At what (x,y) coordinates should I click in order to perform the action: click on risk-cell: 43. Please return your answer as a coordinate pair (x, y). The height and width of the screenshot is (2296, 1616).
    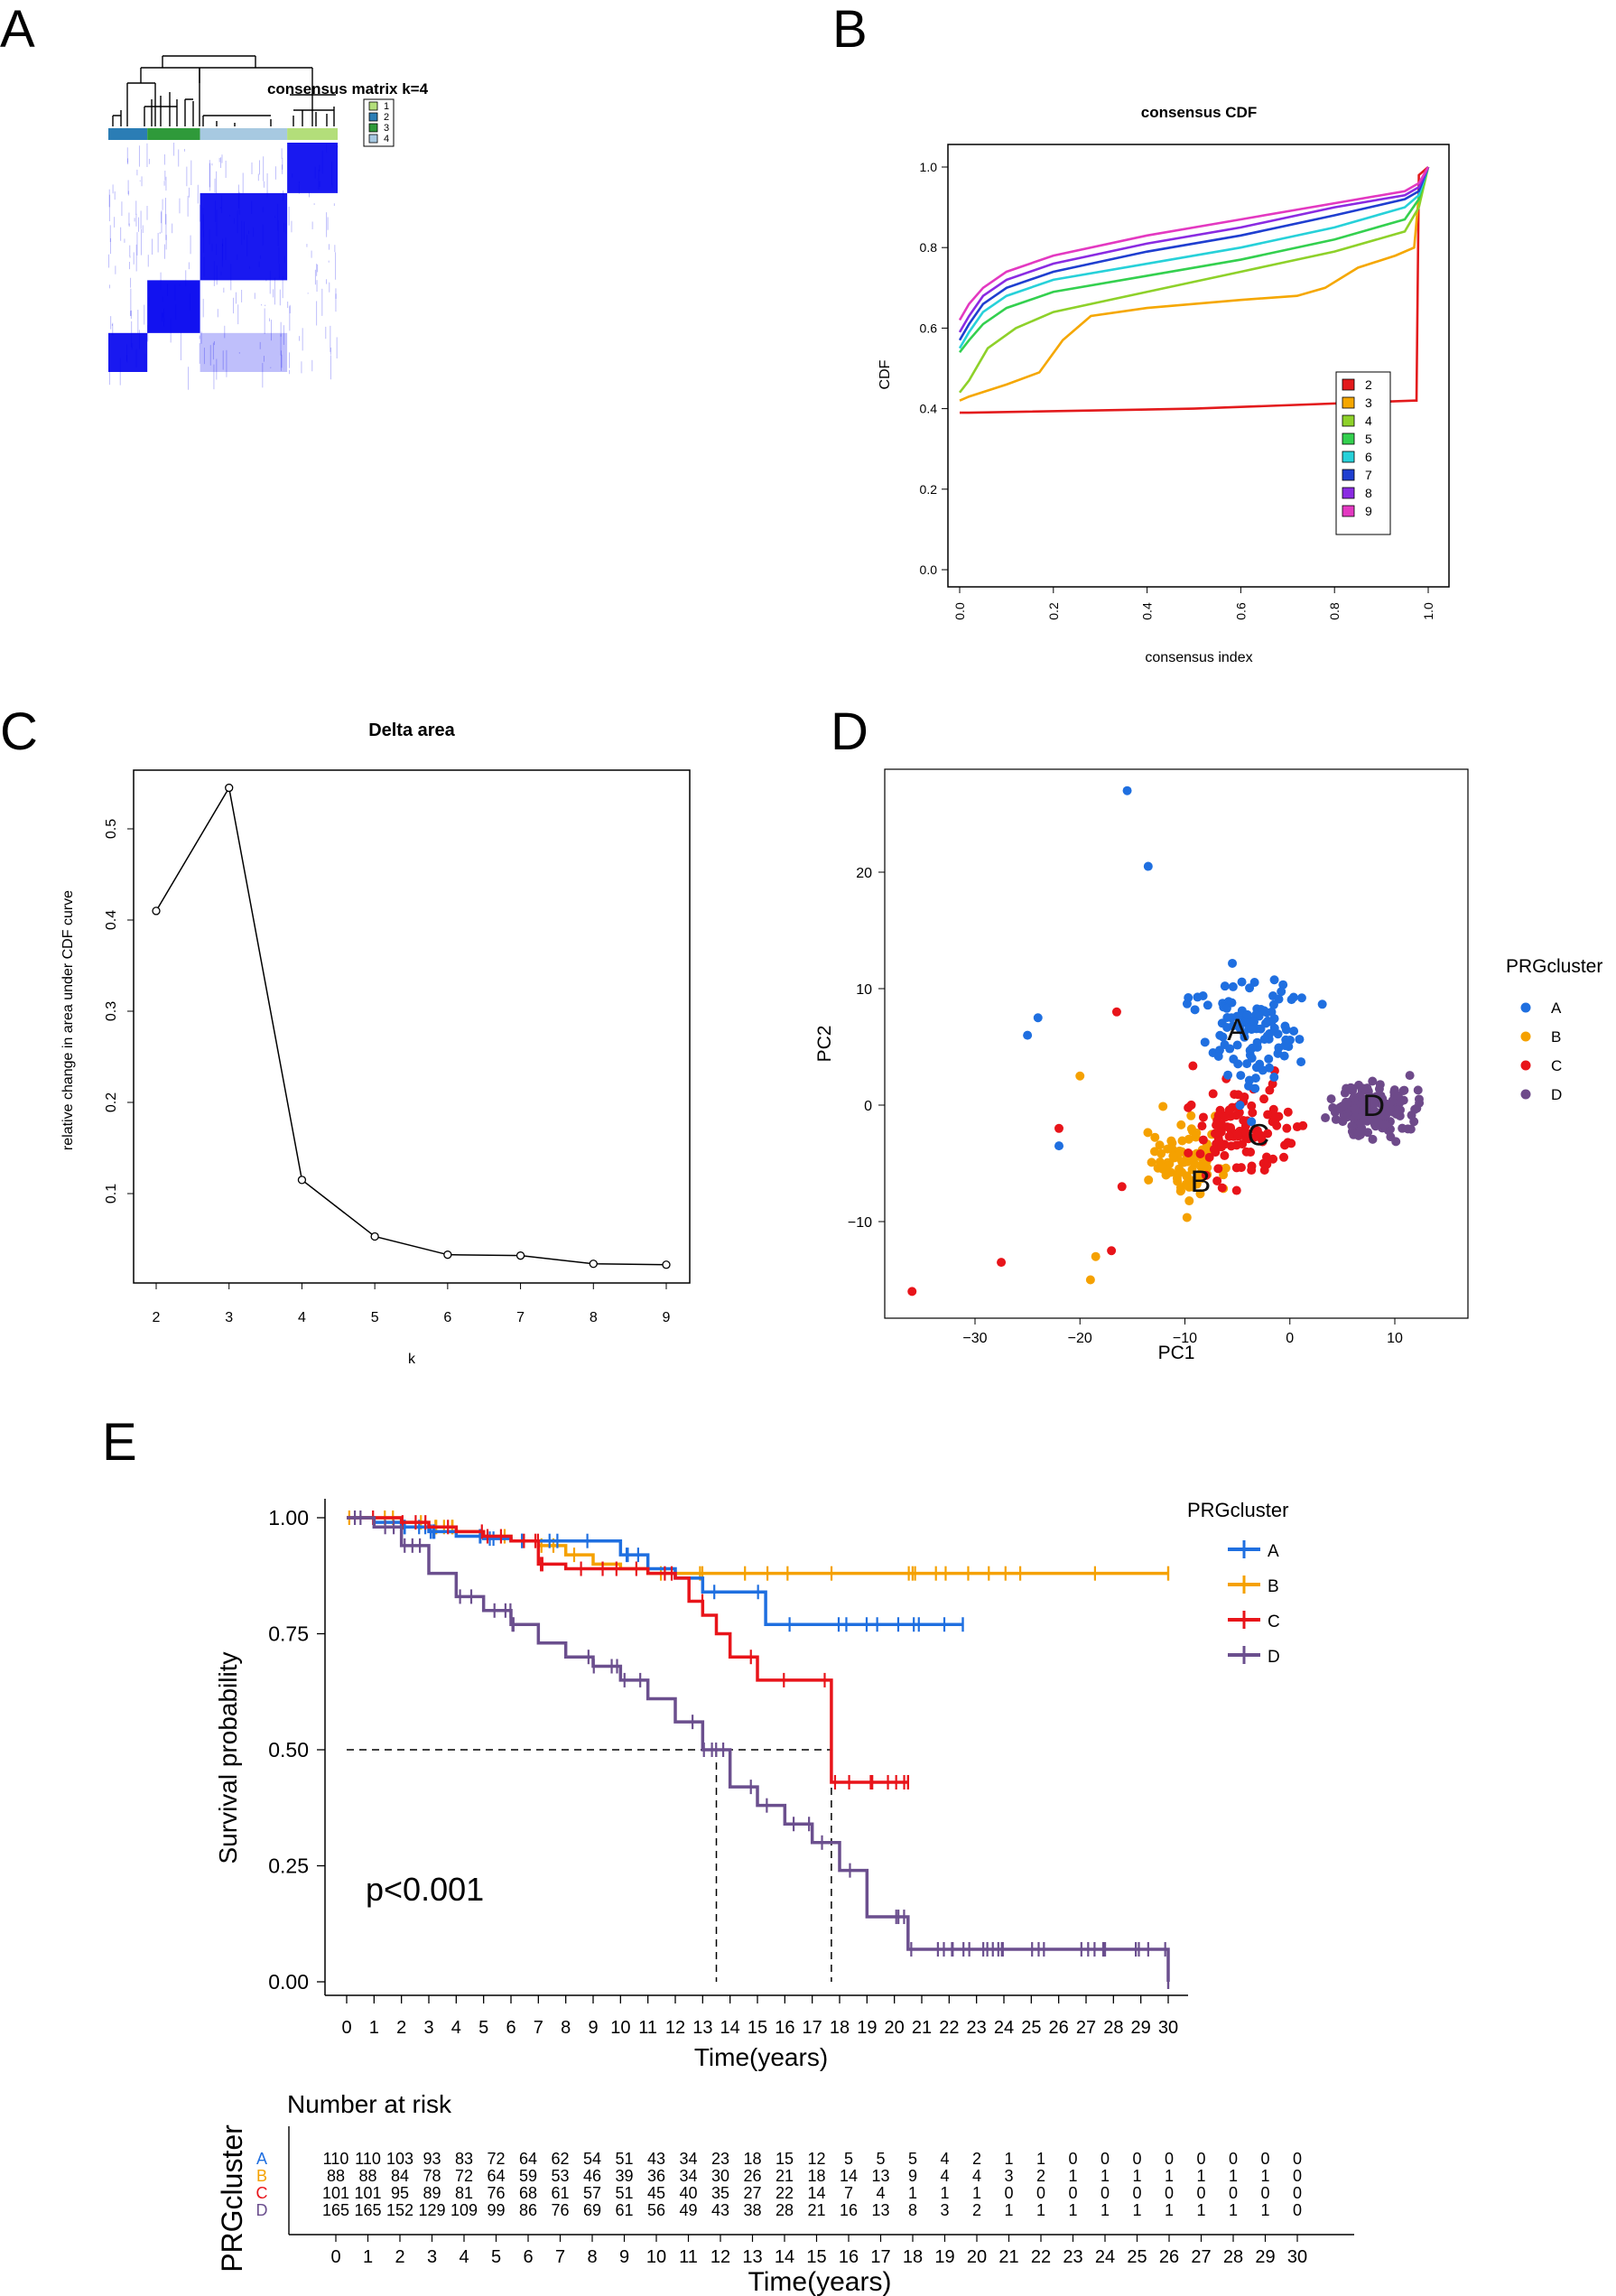
    Looking at the image, I should click on (720, 2210).